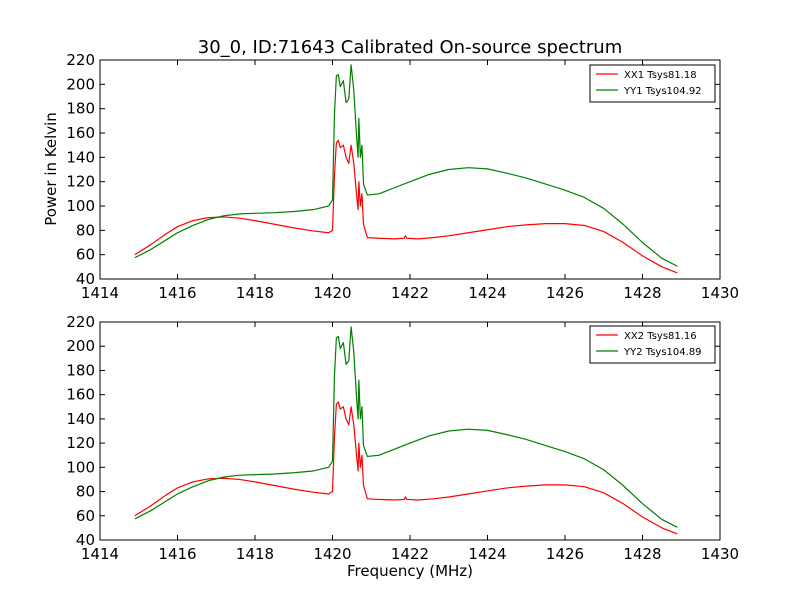  What do you see at coordinates (662, 352) in the screenshot?
I see `legend-label-yy2: YY2 Tsys104.89` at bounding box center [662, 352].